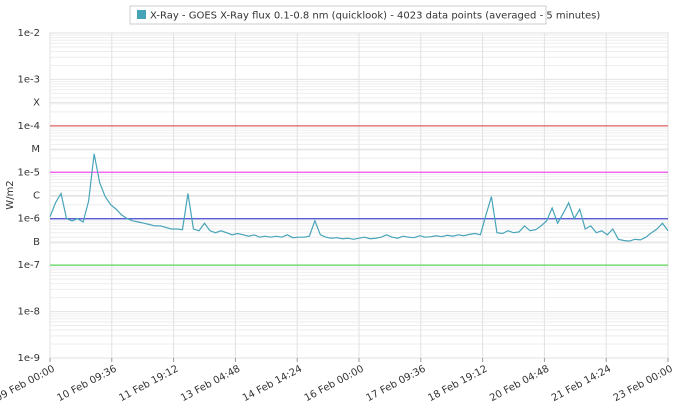  Describe the element at coordinates (210, 384) in the screenshot. I see `x-tick-label: 13 Feb 04:48` at that location.